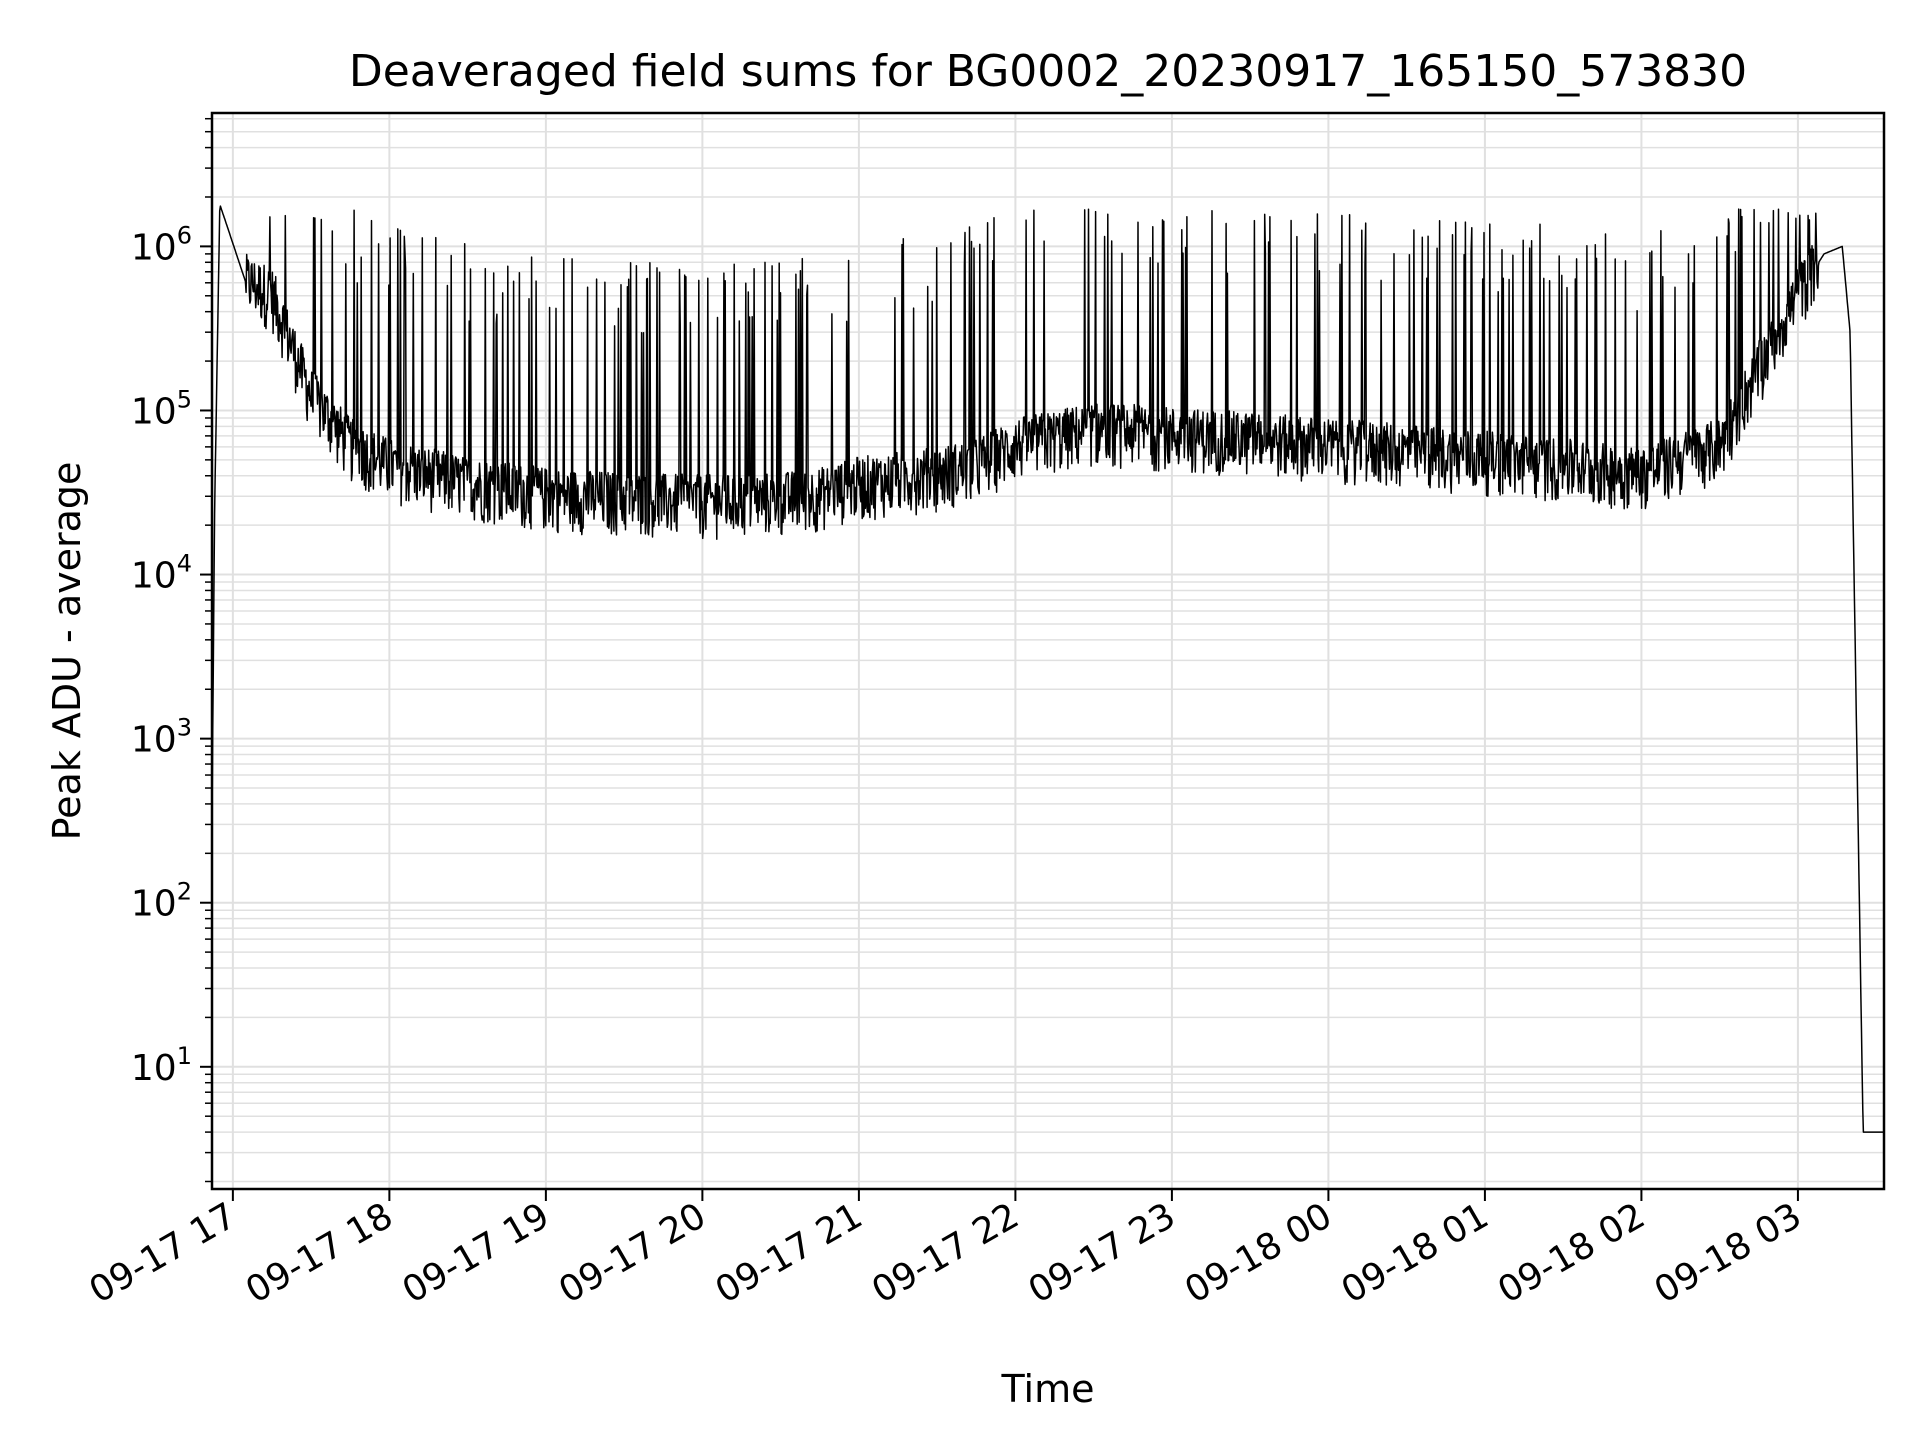 Image resolution: width=1920 pixels, height=1440 pixels. What do you see at coordinates (476, 1253) in the screenshot?
I see `x-tick-label: 09-17 19` at bounding box center [476, 1253].